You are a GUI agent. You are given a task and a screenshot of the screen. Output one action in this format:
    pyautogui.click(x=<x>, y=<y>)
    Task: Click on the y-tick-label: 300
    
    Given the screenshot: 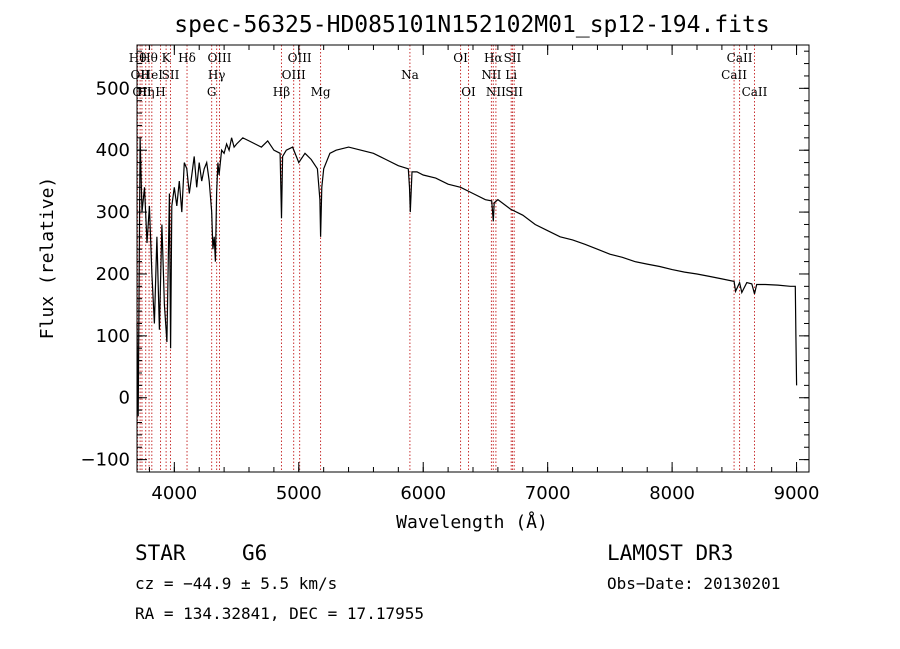 What is the action you would take?
    pyautogui.click(x=113, y=212)
    